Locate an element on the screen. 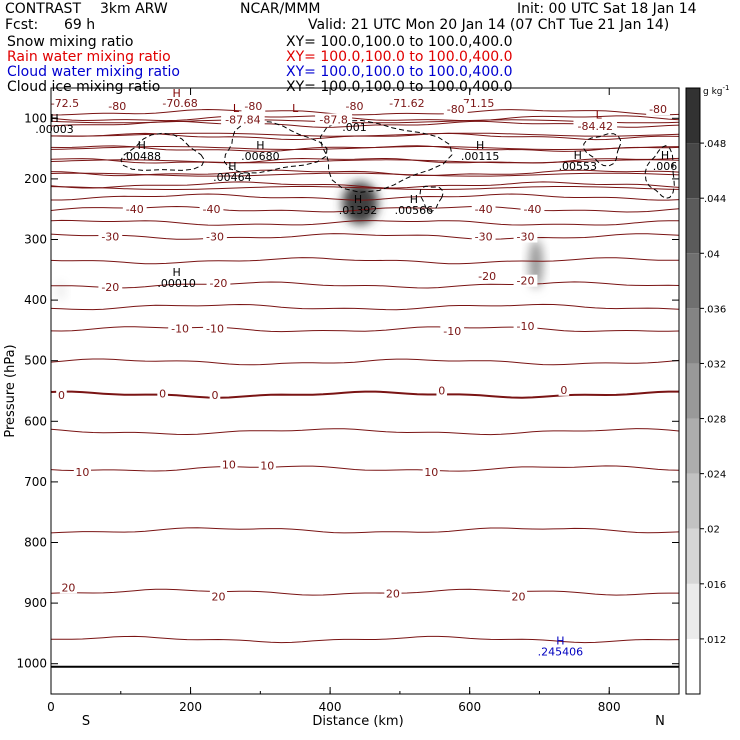 The image size is (740, 740). contour-label-23: -20 is located at coordinates (526, 281).